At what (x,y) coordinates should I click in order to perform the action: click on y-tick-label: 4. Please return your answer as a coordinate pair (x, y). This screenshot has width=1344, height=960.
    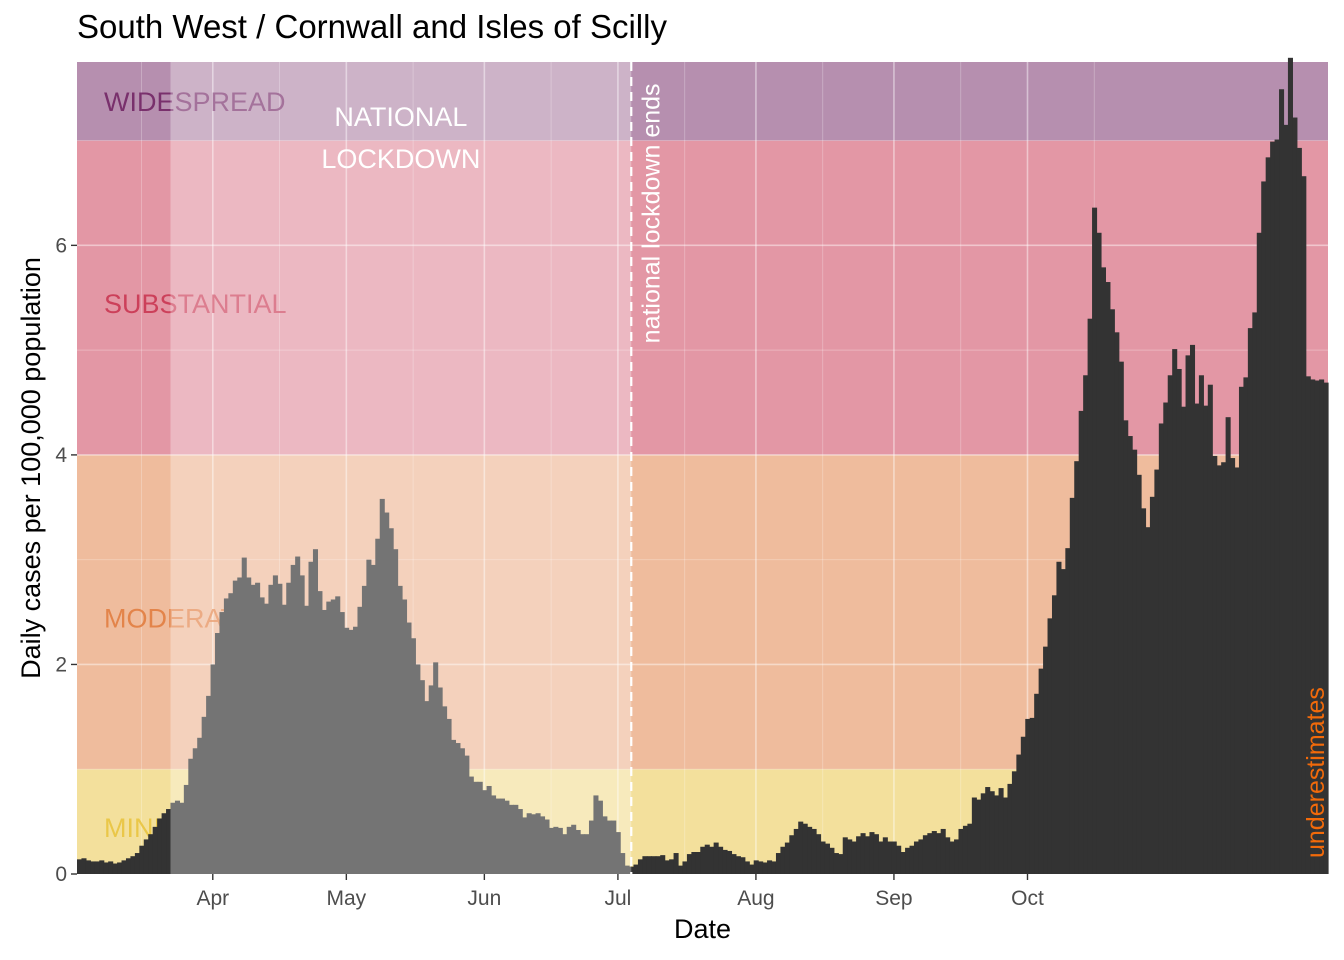
    Looking at the image, I should click on (61, 455).